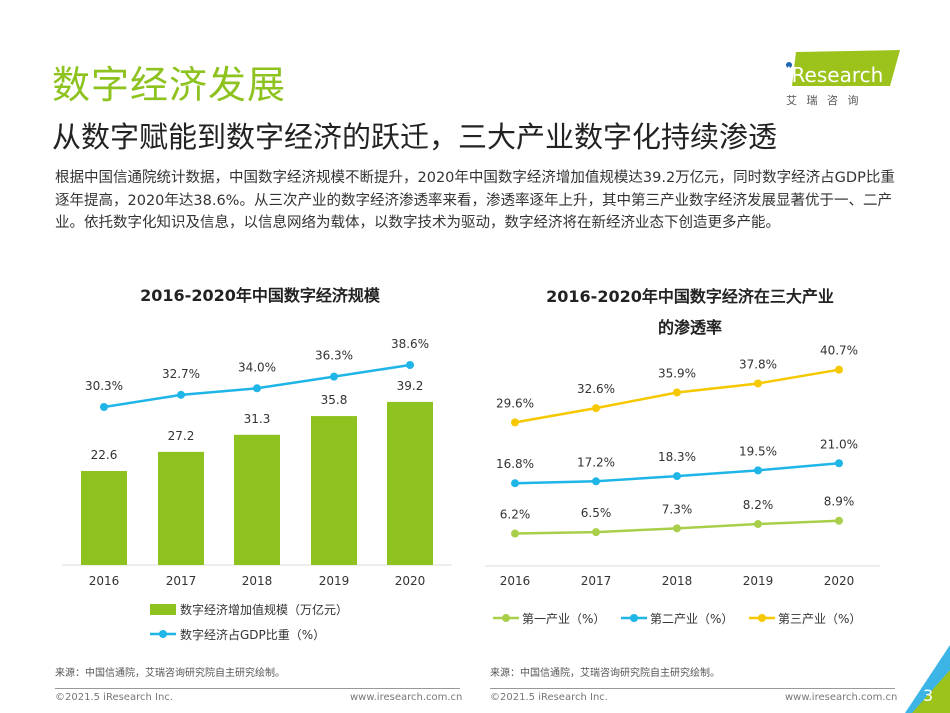 The height and width of the screenshot is (713, 950). What do you see at coordinates (563, 619) in the screenshot?
I see `chart2-legend-item: 第一产业（%）` at bounding box center [563, 619].